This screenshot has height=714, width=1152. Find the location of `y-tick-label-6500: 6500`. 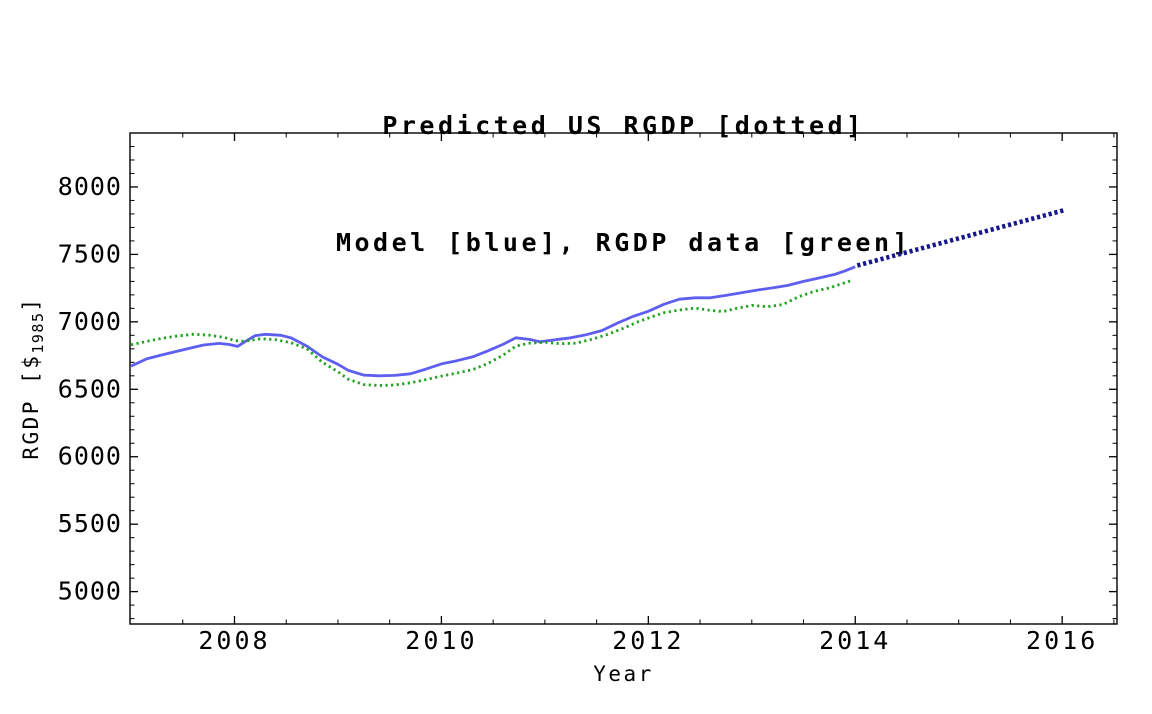

y-tick-label-6500: 6500 is located at coordinates (90, 388).